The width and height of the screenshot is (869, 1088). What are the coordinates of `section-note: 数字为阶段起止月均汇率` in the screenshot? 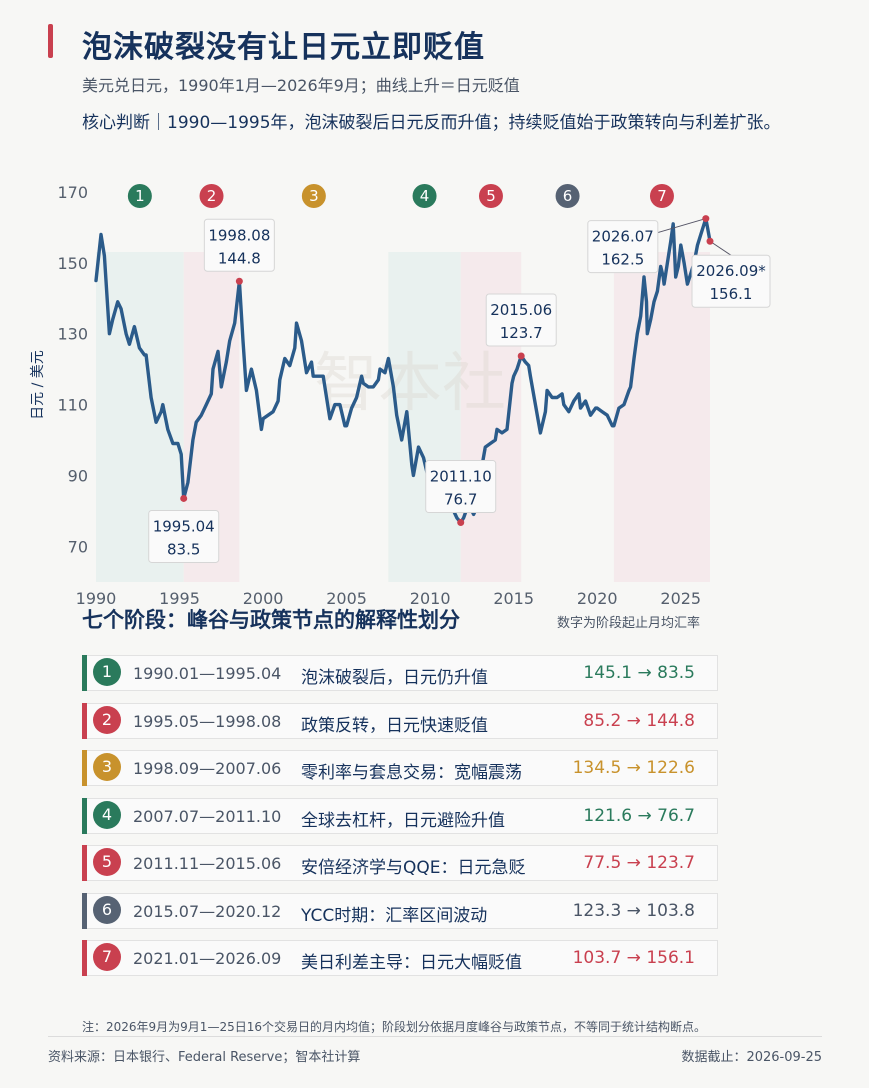 It's located at (629, 623).